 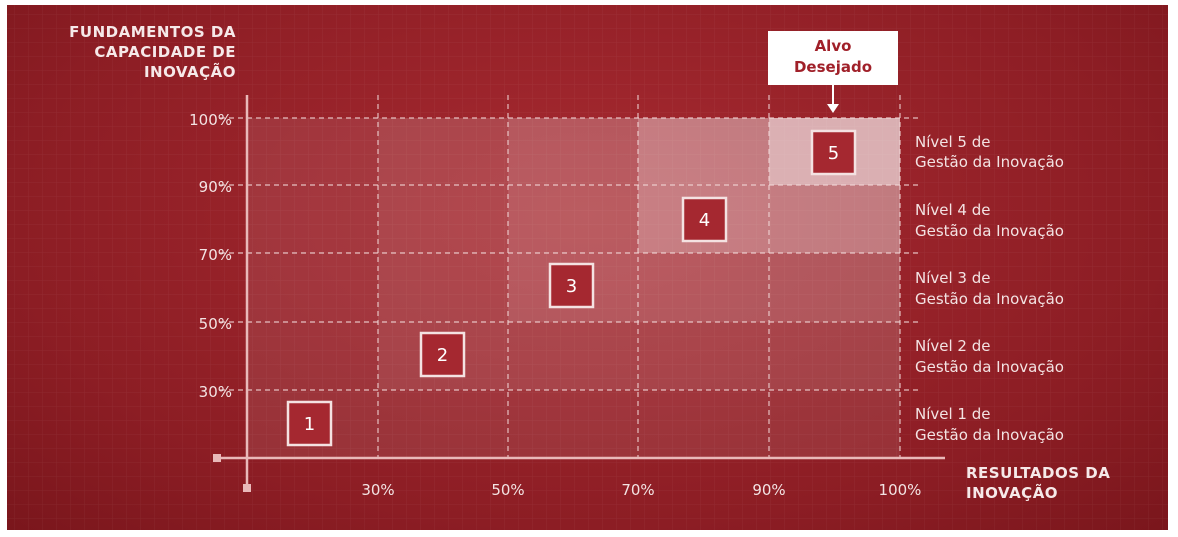 I want to click on x-tick-30: 30%, so click(x=377, y=490).